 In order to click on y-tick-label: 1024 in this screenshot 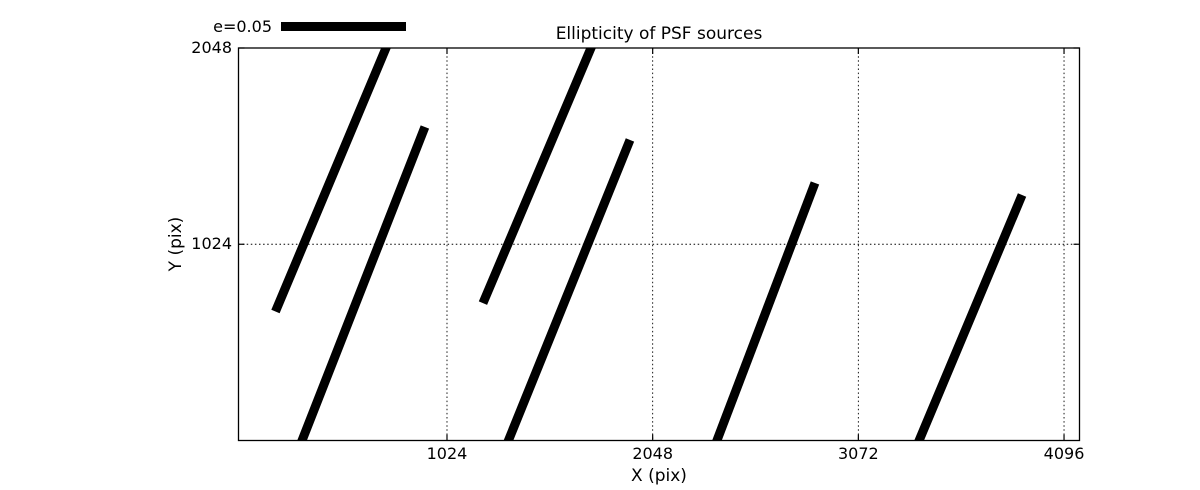, I will do `click(211, 244)`.